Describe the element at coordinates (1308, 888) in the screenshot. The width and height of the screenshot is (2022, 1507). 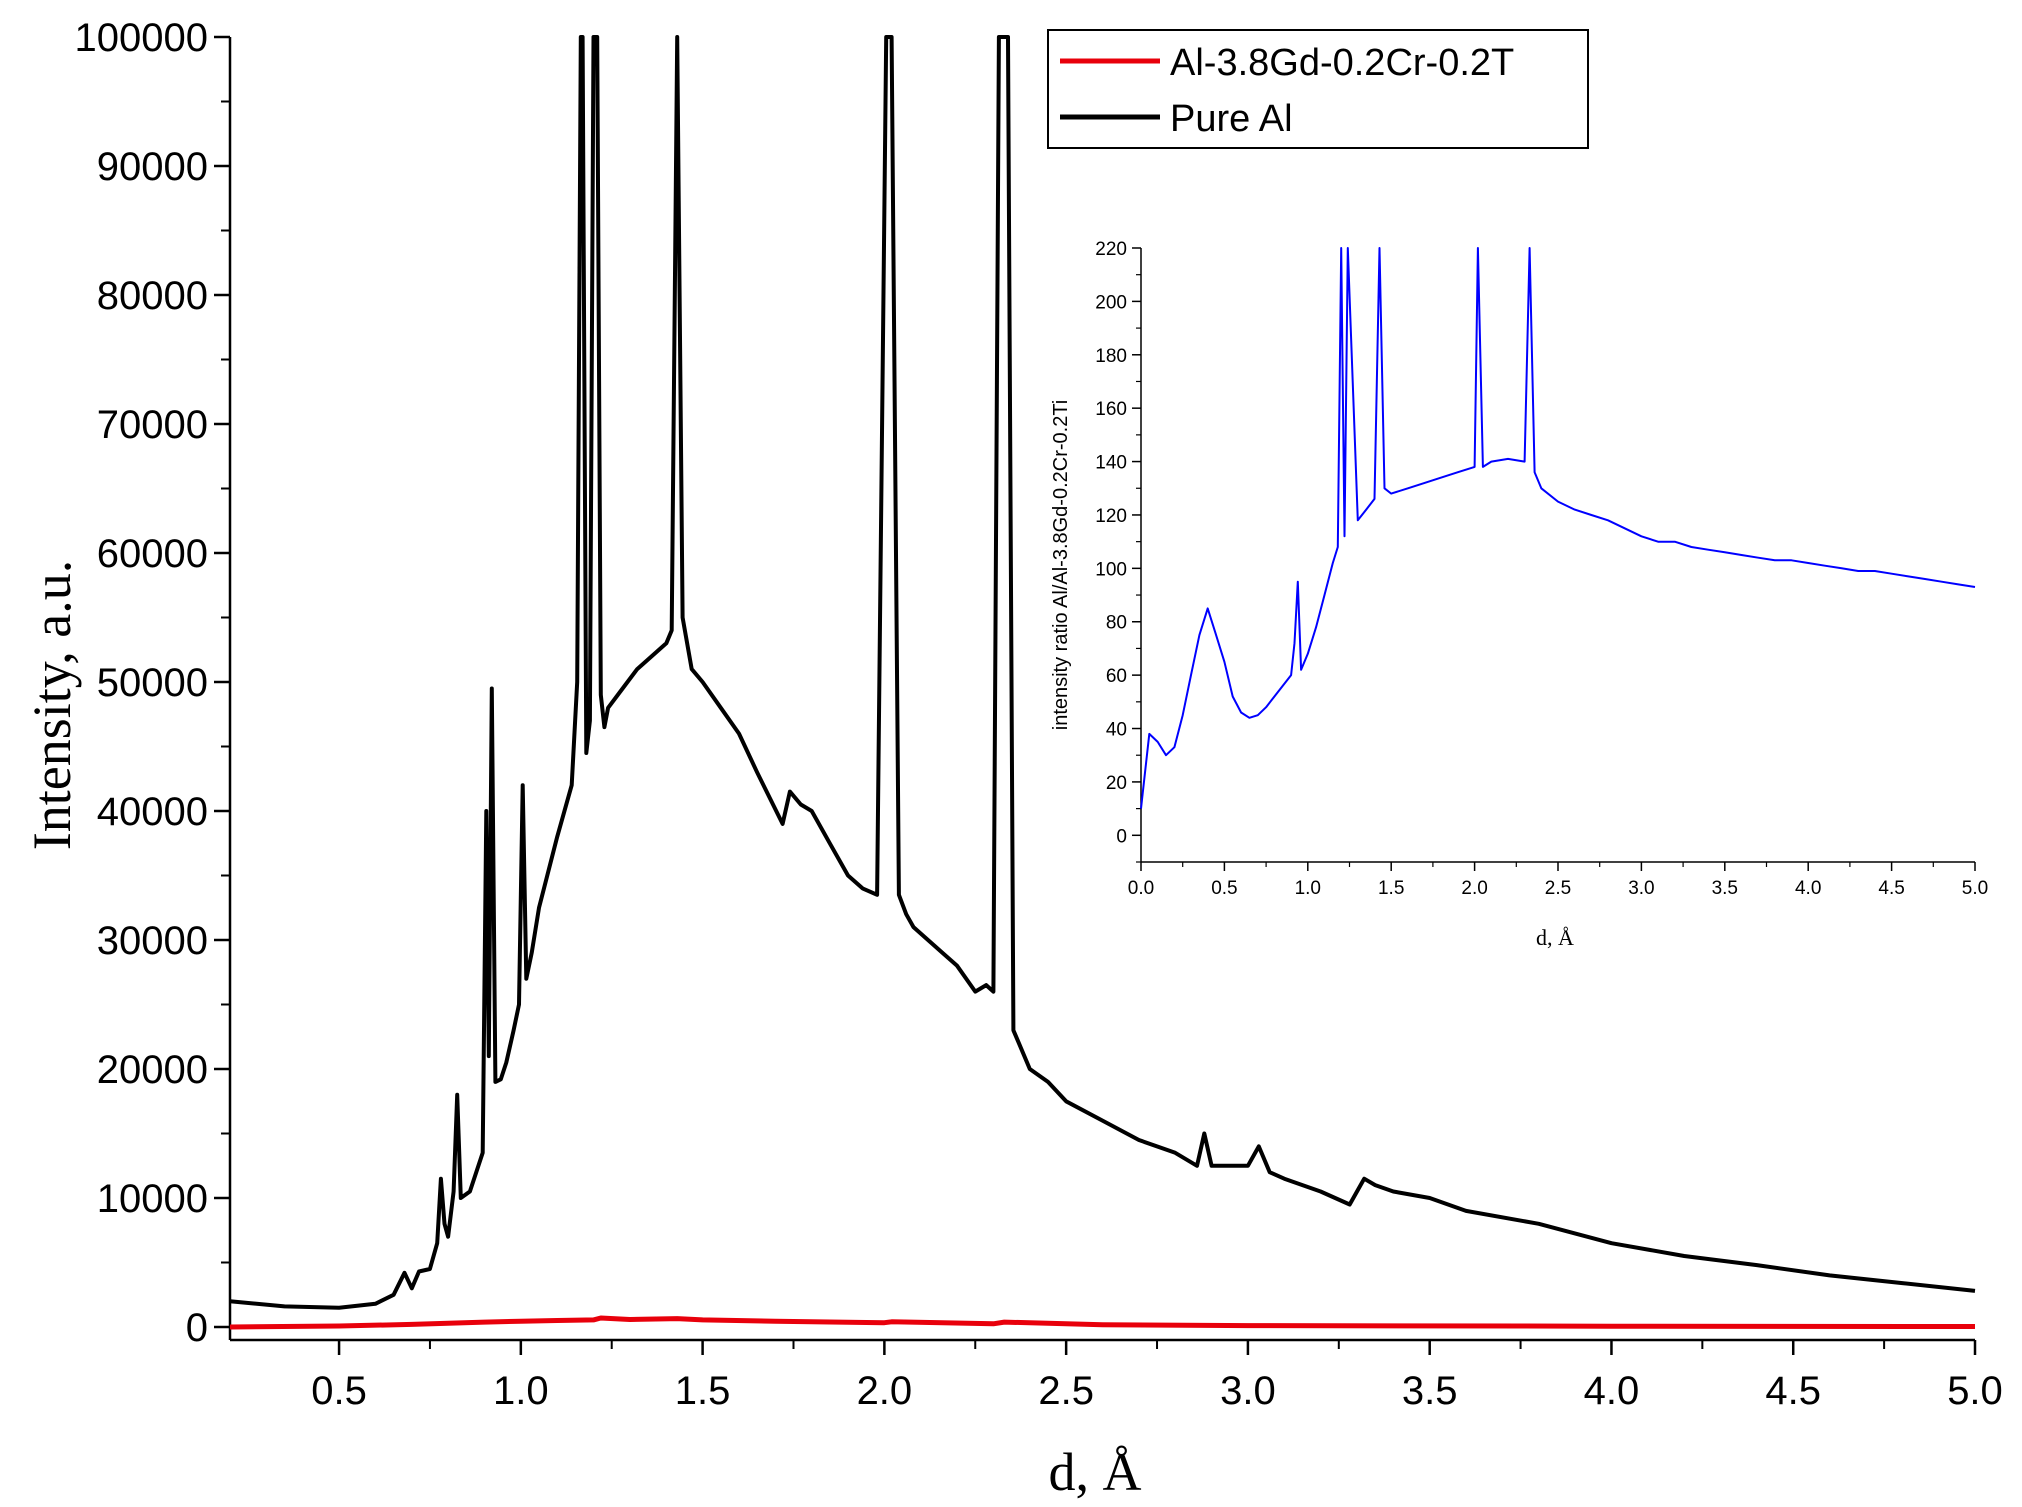
I see `inset-x-tick-label: 1.0` at that location.